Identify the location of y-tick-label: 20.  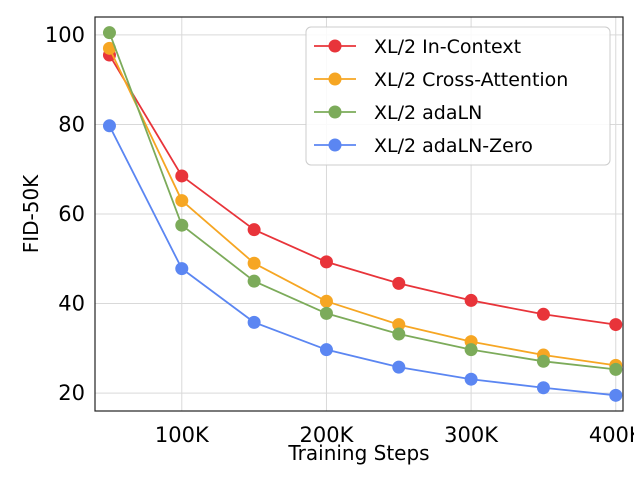
(71, 393).